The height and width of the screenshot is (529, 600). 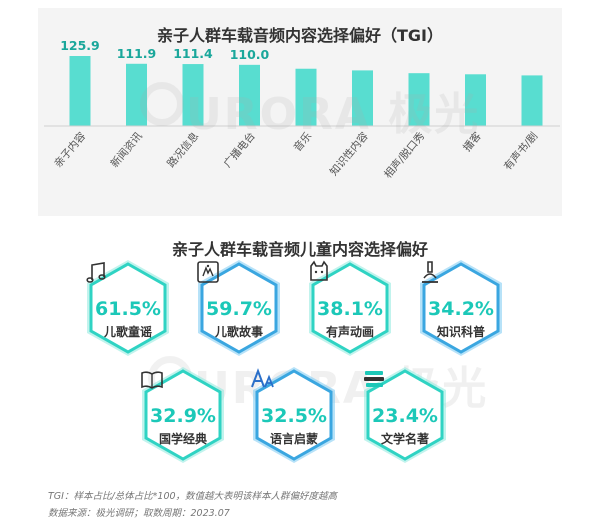 What do you see at coordinates (127, 332) in the screenshot?
I see `hex-label: 儿歌童谣` at bounding box center [127, 332].